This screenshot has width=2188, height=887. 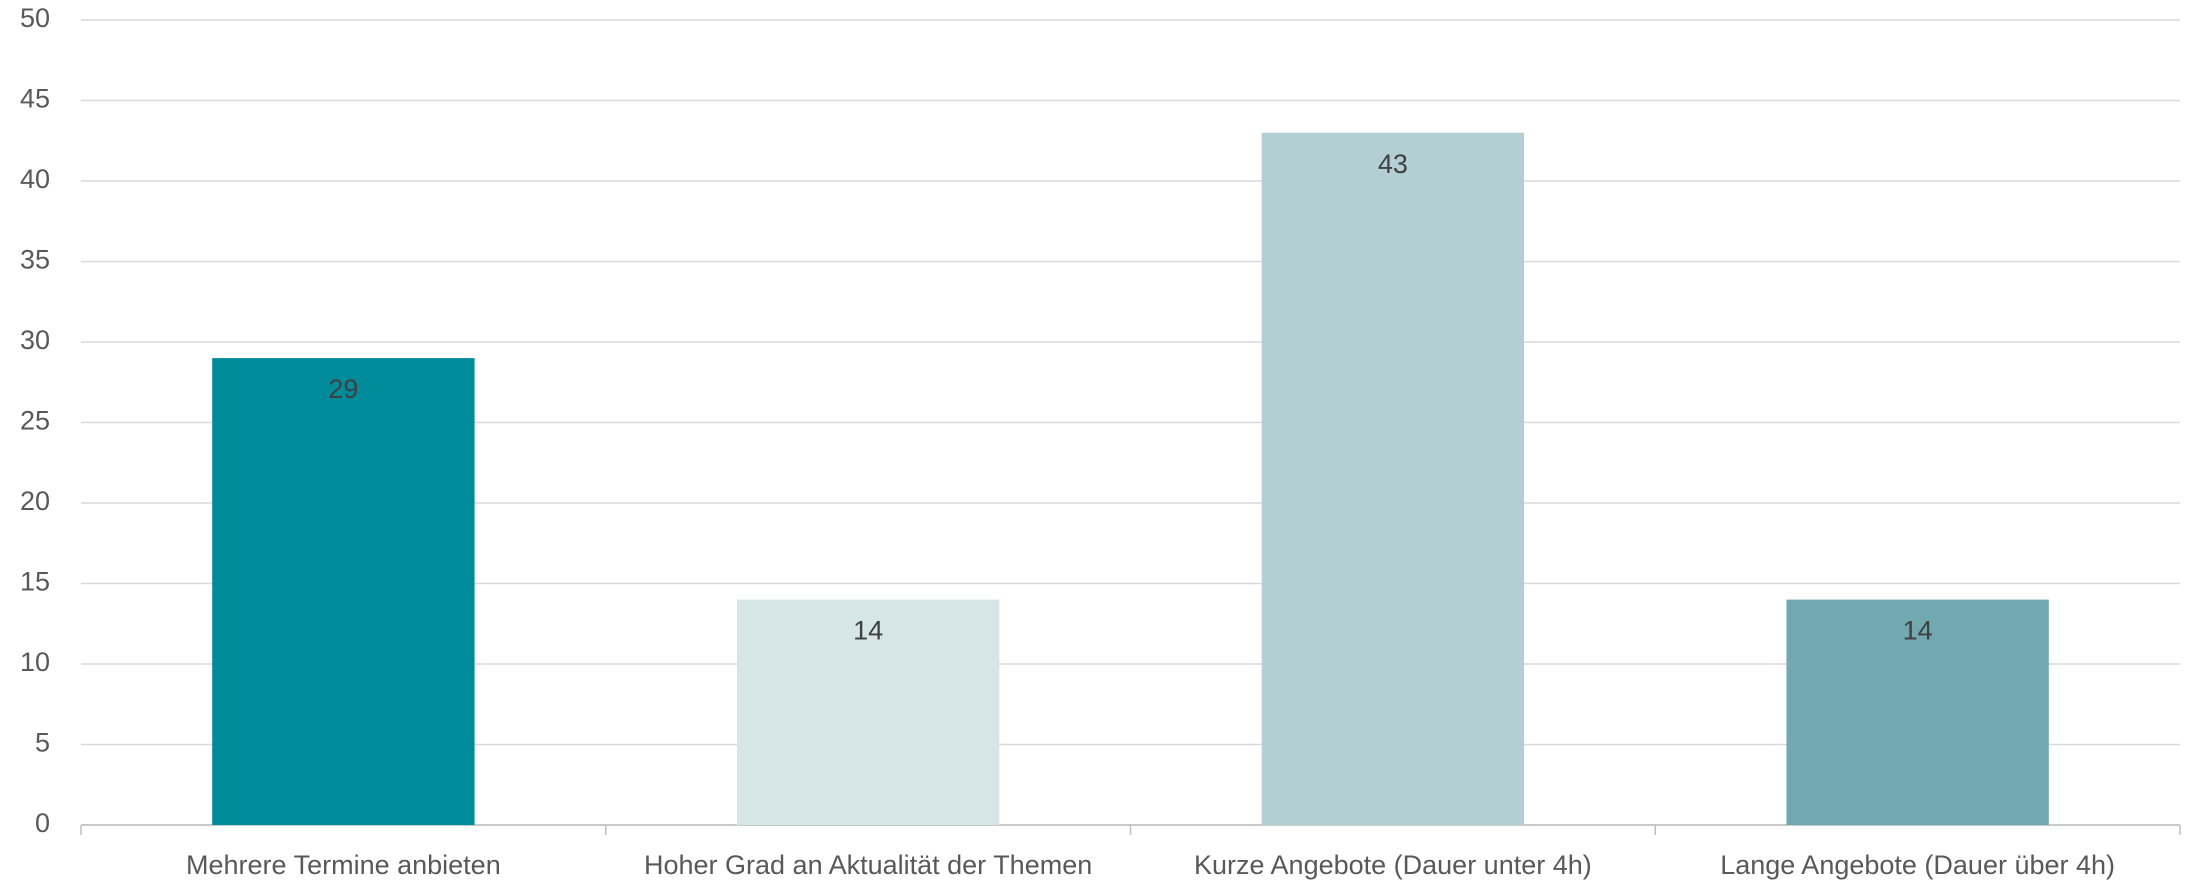 What do you see at coordinates (1393, 164) in the screenshot?
I see `data-label: 43` at bounding box center [1393, 164].